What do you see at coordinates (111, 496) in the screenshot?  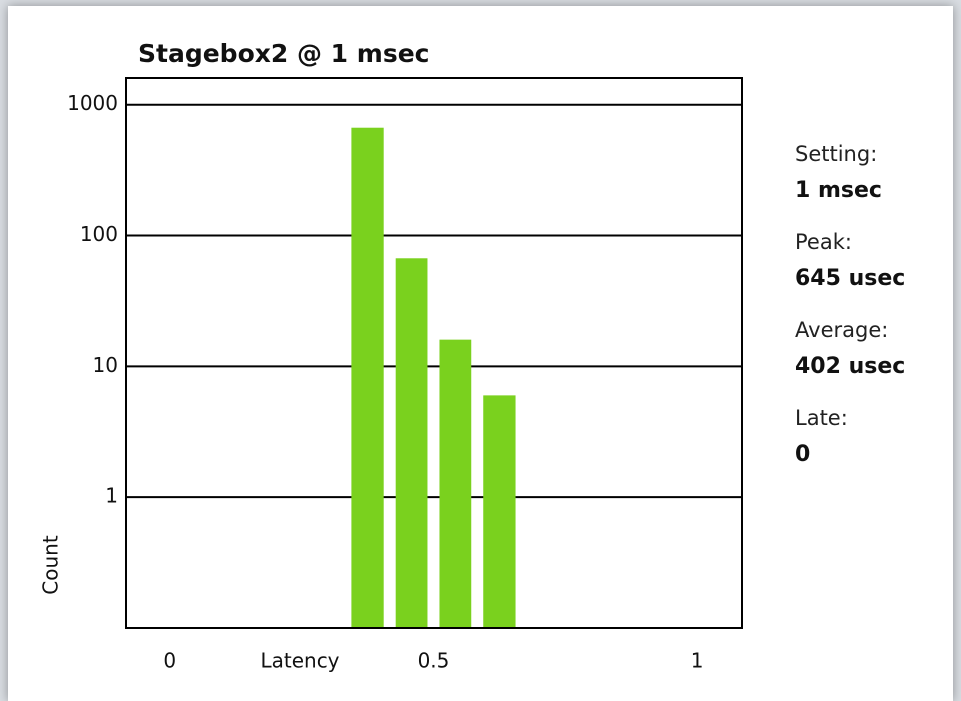 I see `y-tick-label: 1` at bounding box center [111, 496].